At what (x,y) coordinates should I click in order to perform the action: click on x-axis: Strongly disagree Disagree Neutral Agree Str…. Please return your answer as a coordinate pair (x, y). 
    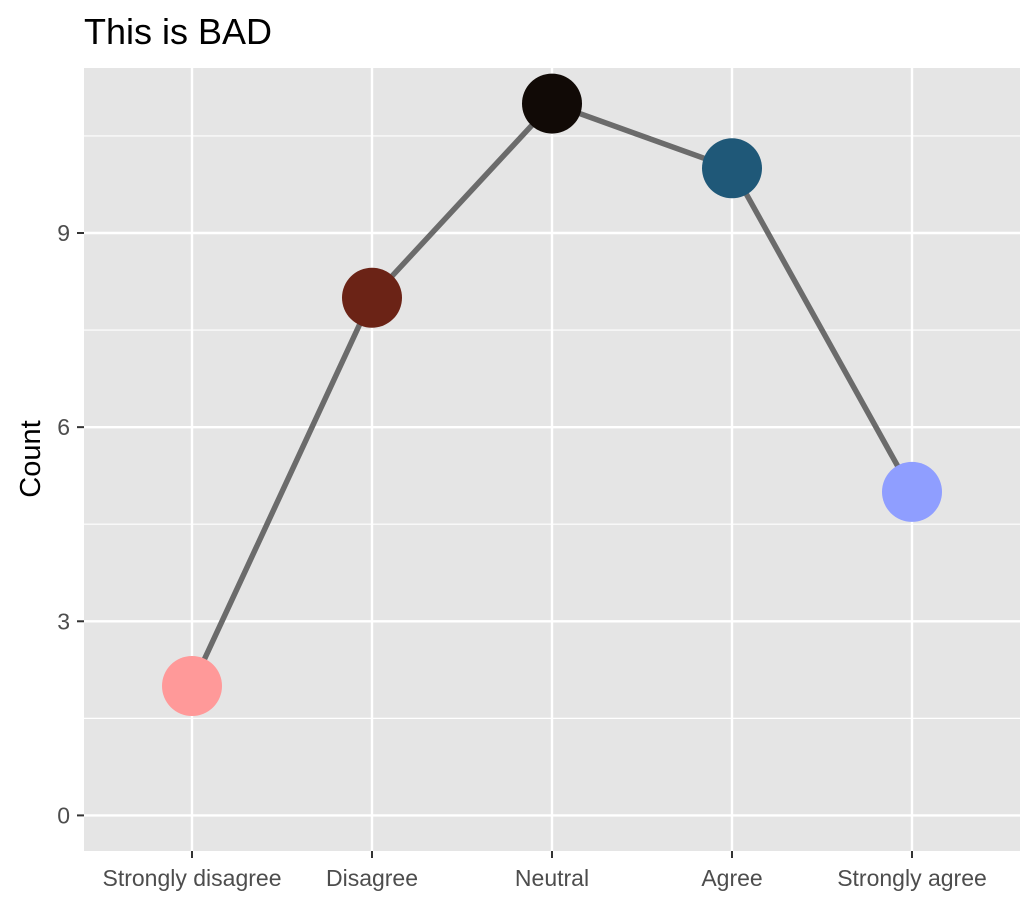
    Looking at the image, I should click on (545, 871).